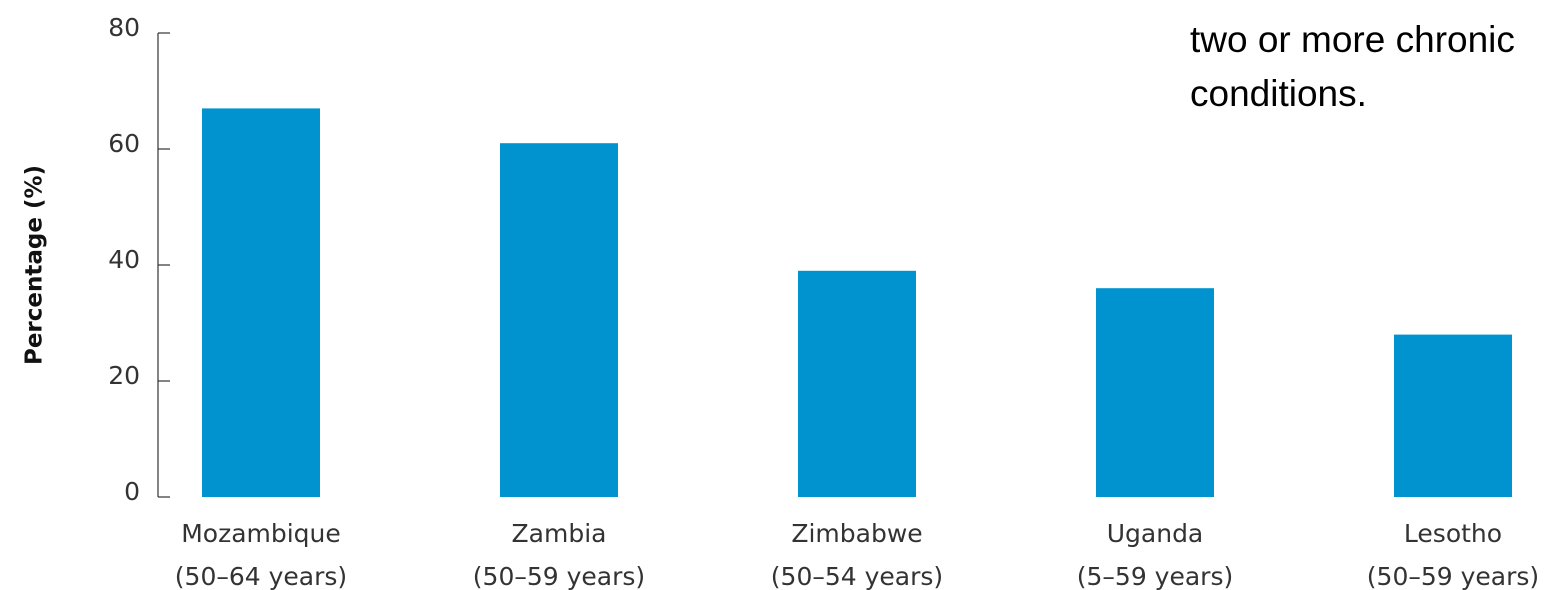  I want to click on x-tick-label: (5–59 years), so click(1155, 576).